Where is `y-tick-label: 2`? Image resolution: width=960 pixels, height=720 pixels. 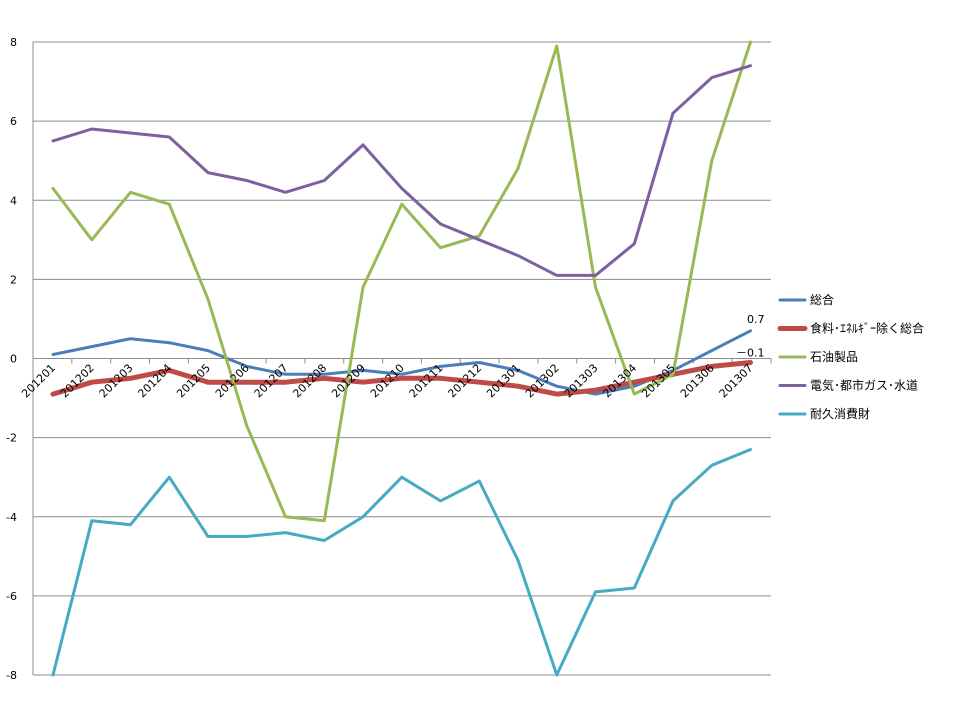 y-tick-label: 2 is located at coordinates (13, 279).